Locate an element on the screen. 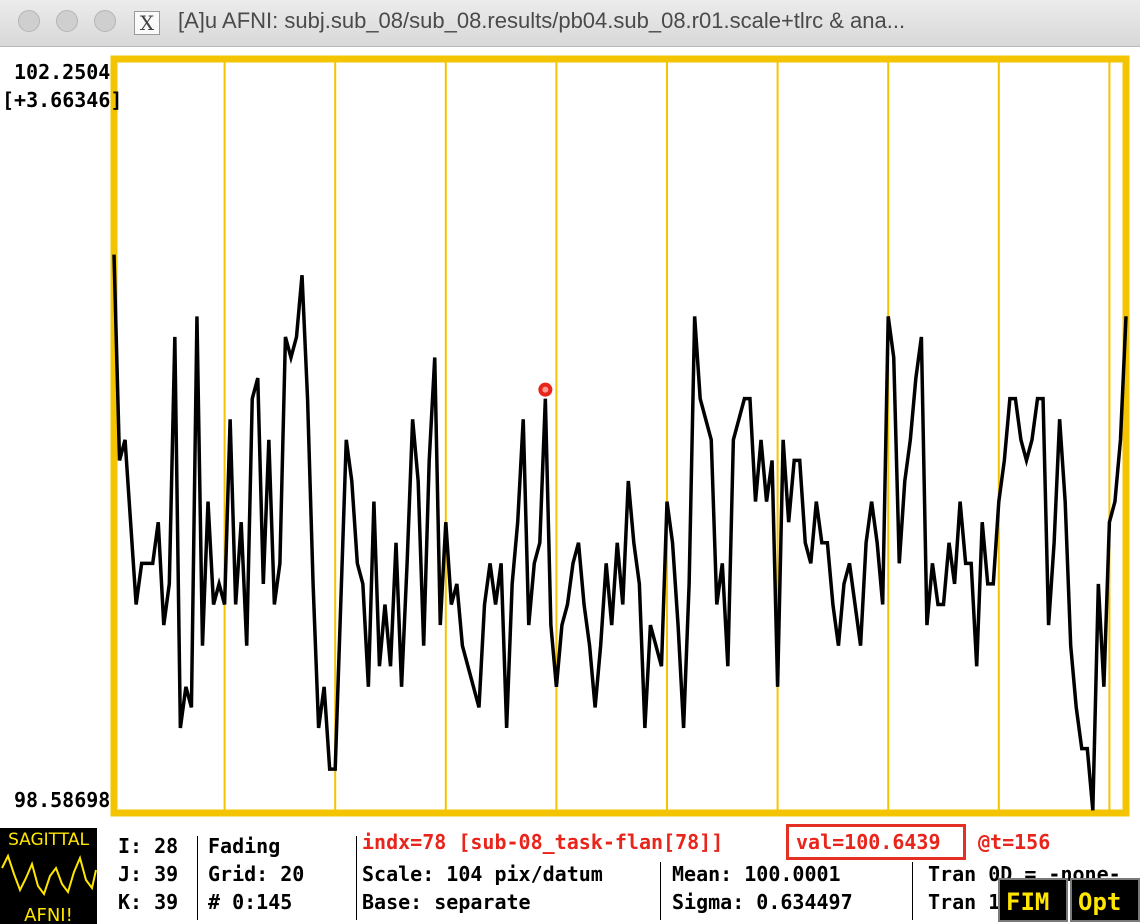  current-index-marker is located at coordinates (545, 389).